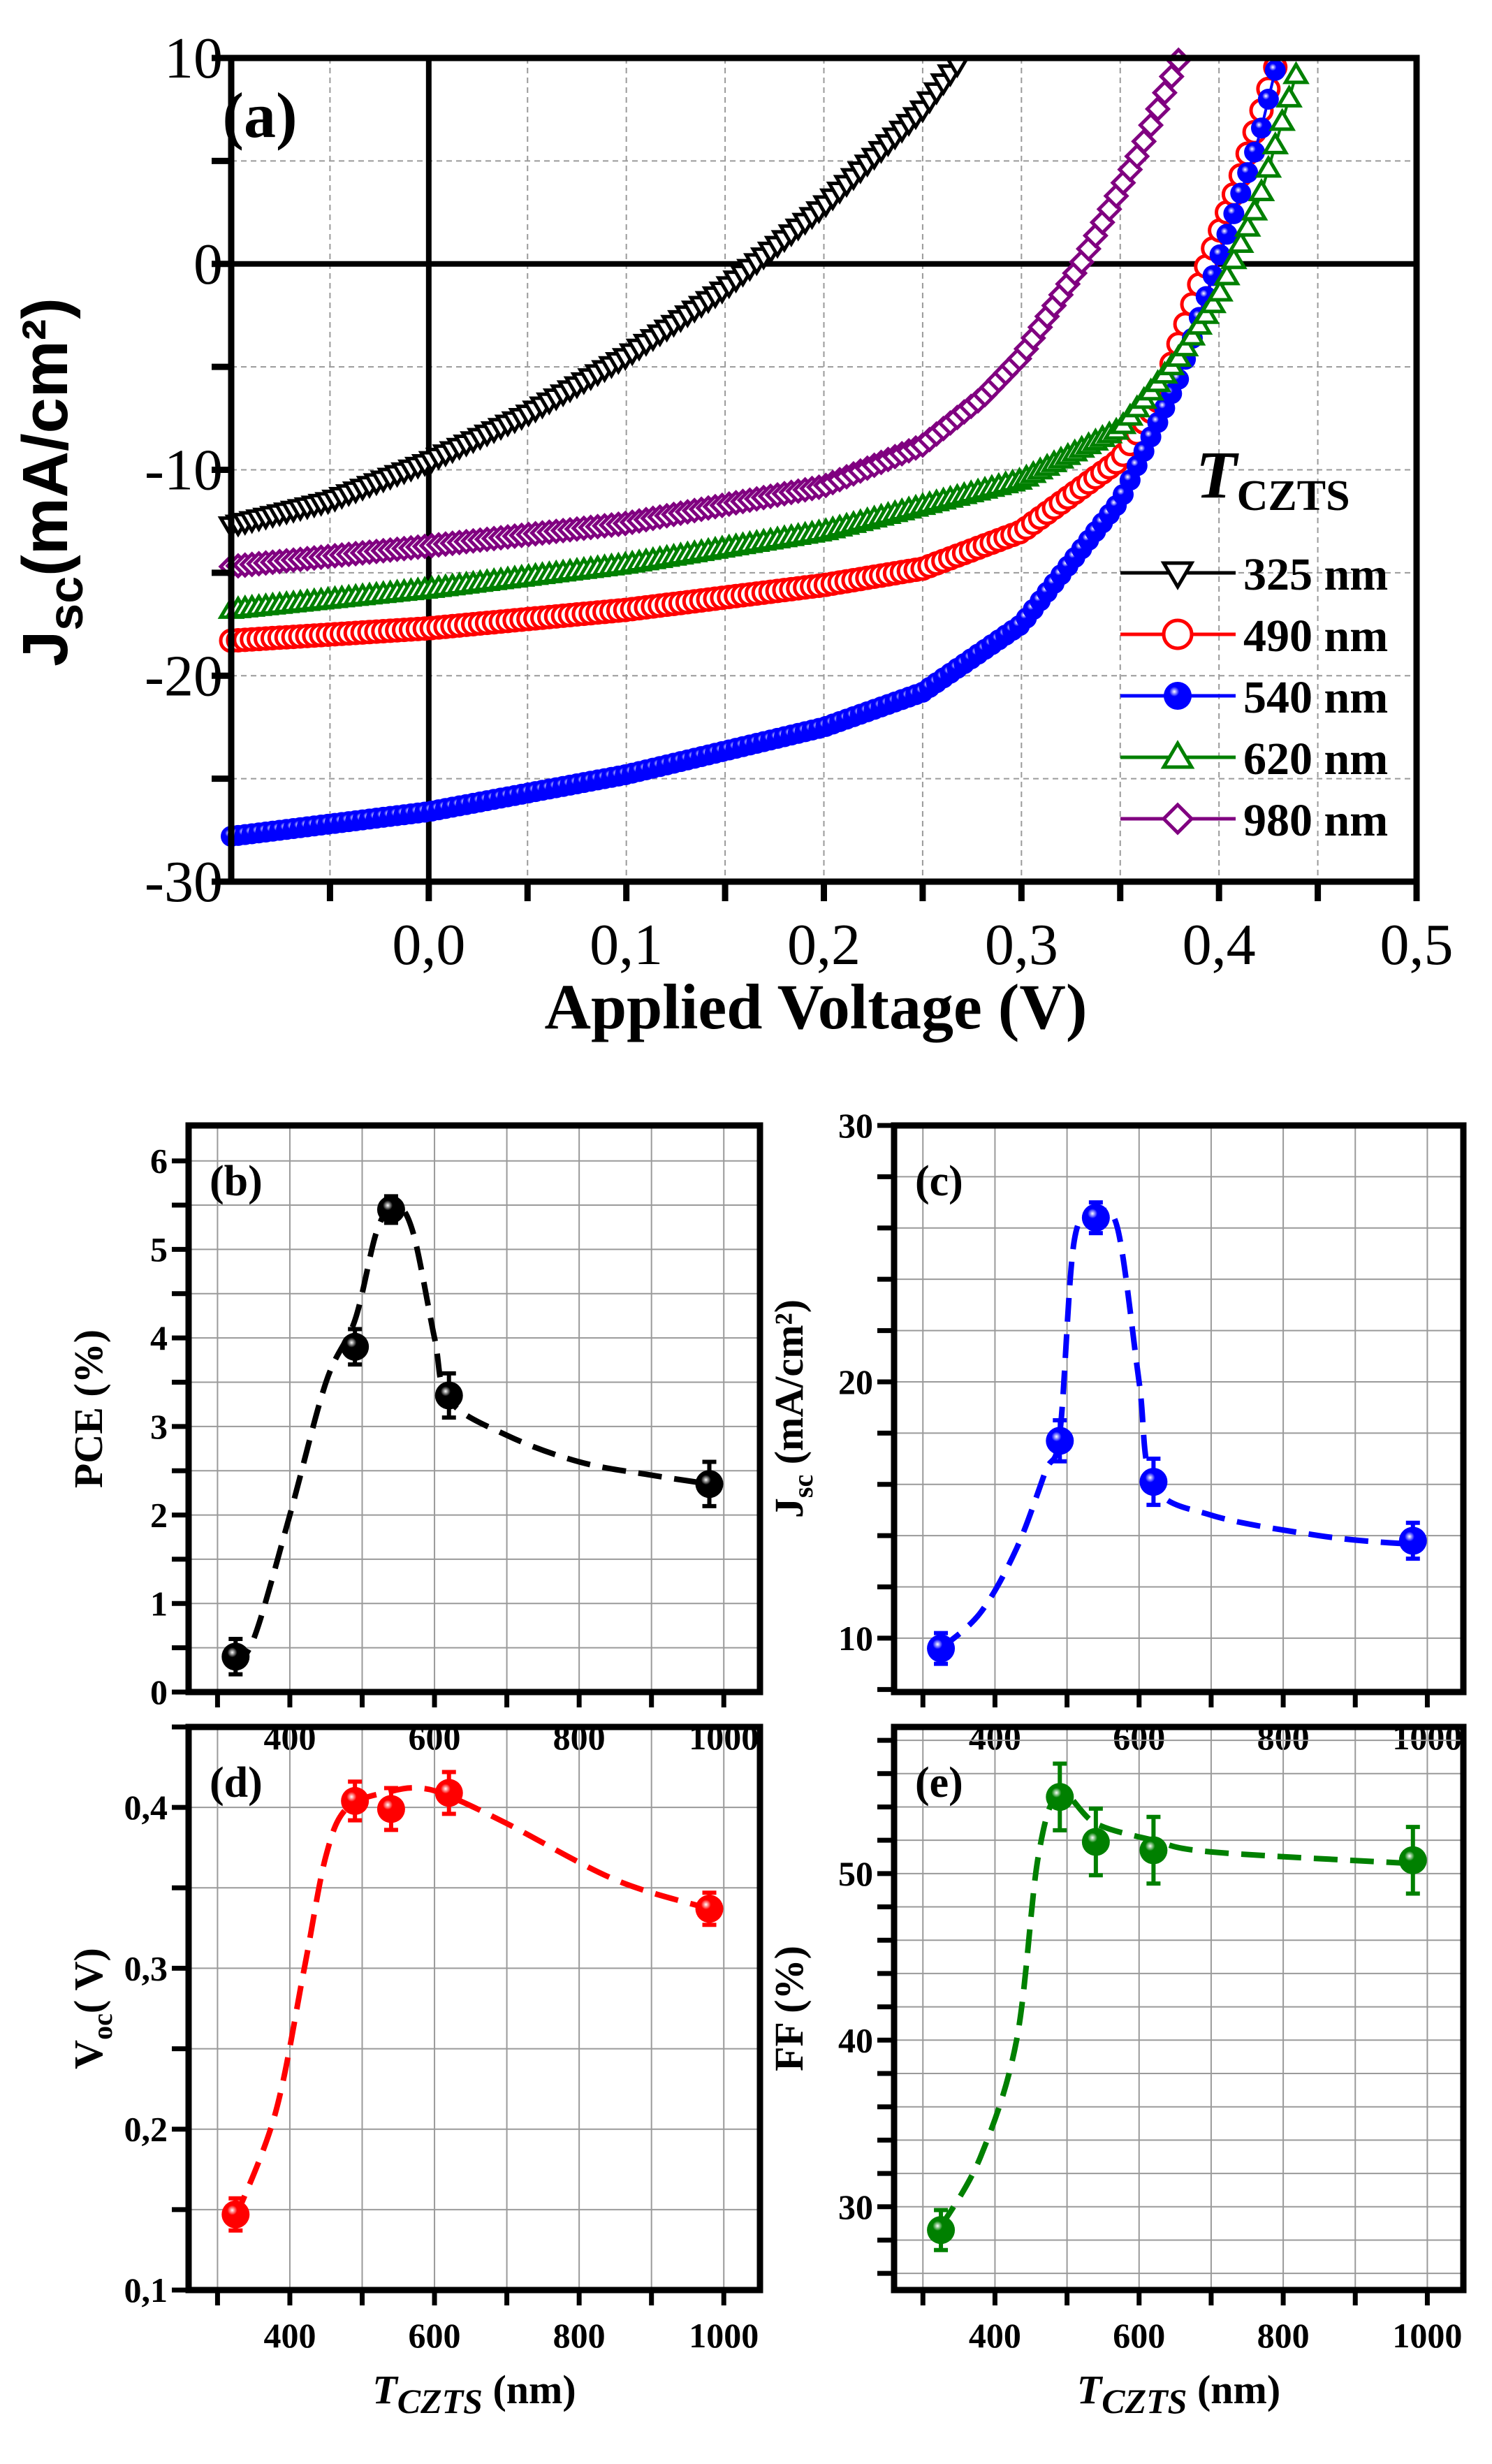  What do you see at coordinates (159, 1515) in the screenshot?
I see `y-tick-label: 2` at bounding box center [159, 1515].